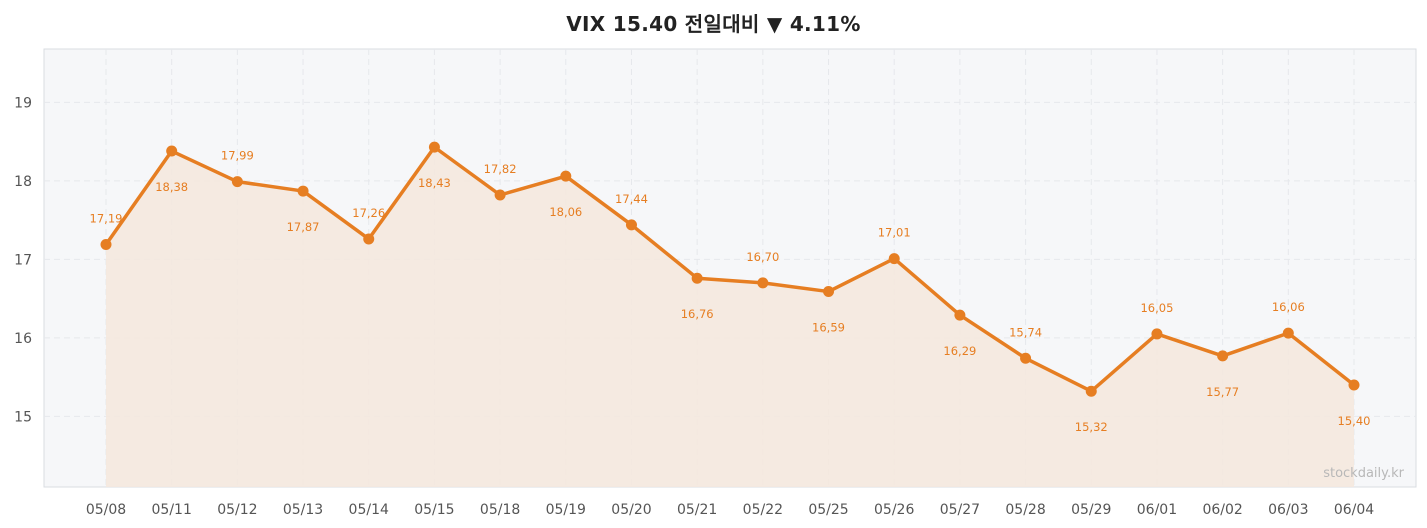 Image resolution: width=1427 pixels, height=528 pixels. What do you see at coordinates (500, 169) in the screenshot?
I see `data-label: 17,82` at bounding box center [500, 169].